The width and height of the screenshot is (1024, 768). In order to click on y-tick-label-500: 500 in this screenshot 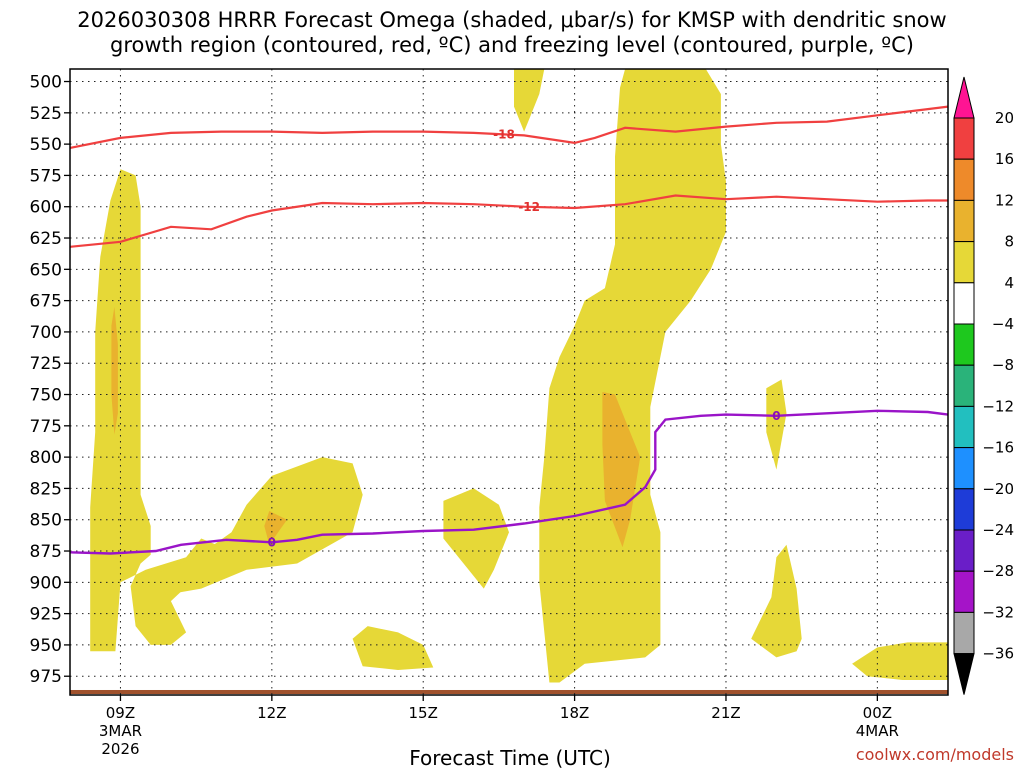, I will do `click(46, 83)`.